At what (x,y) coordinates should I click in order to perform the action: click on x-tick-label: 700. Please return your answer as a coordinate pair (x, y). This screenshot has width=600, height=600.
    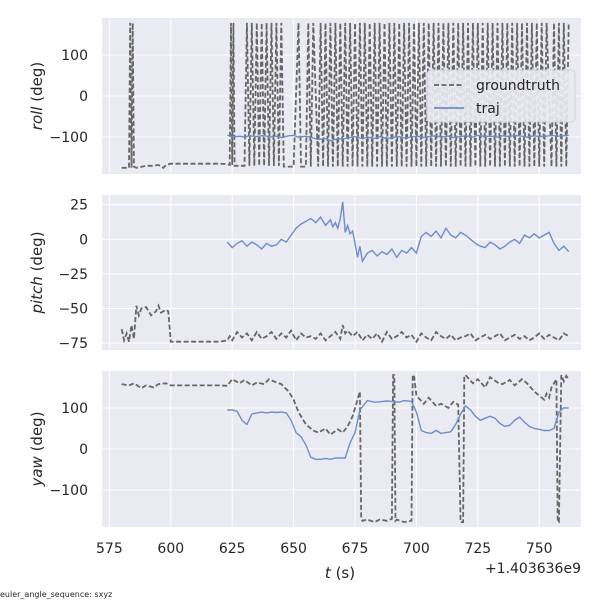
    Looking at the image, I should click on (416, 549).